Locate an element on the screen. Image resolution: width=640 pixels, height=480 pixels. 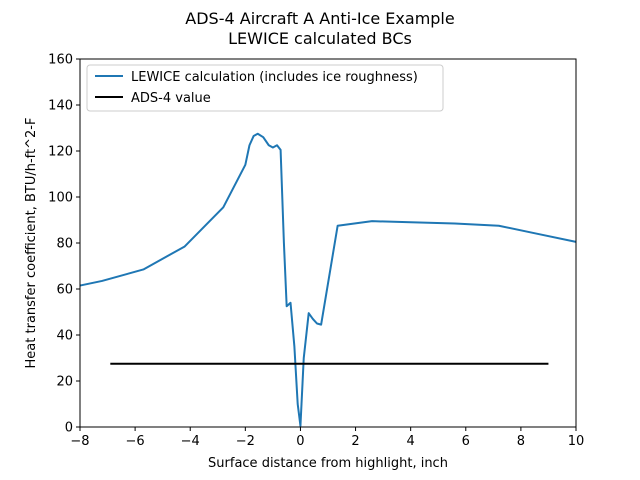
x-tick-label: 10 is located at coordinates (576, 441).